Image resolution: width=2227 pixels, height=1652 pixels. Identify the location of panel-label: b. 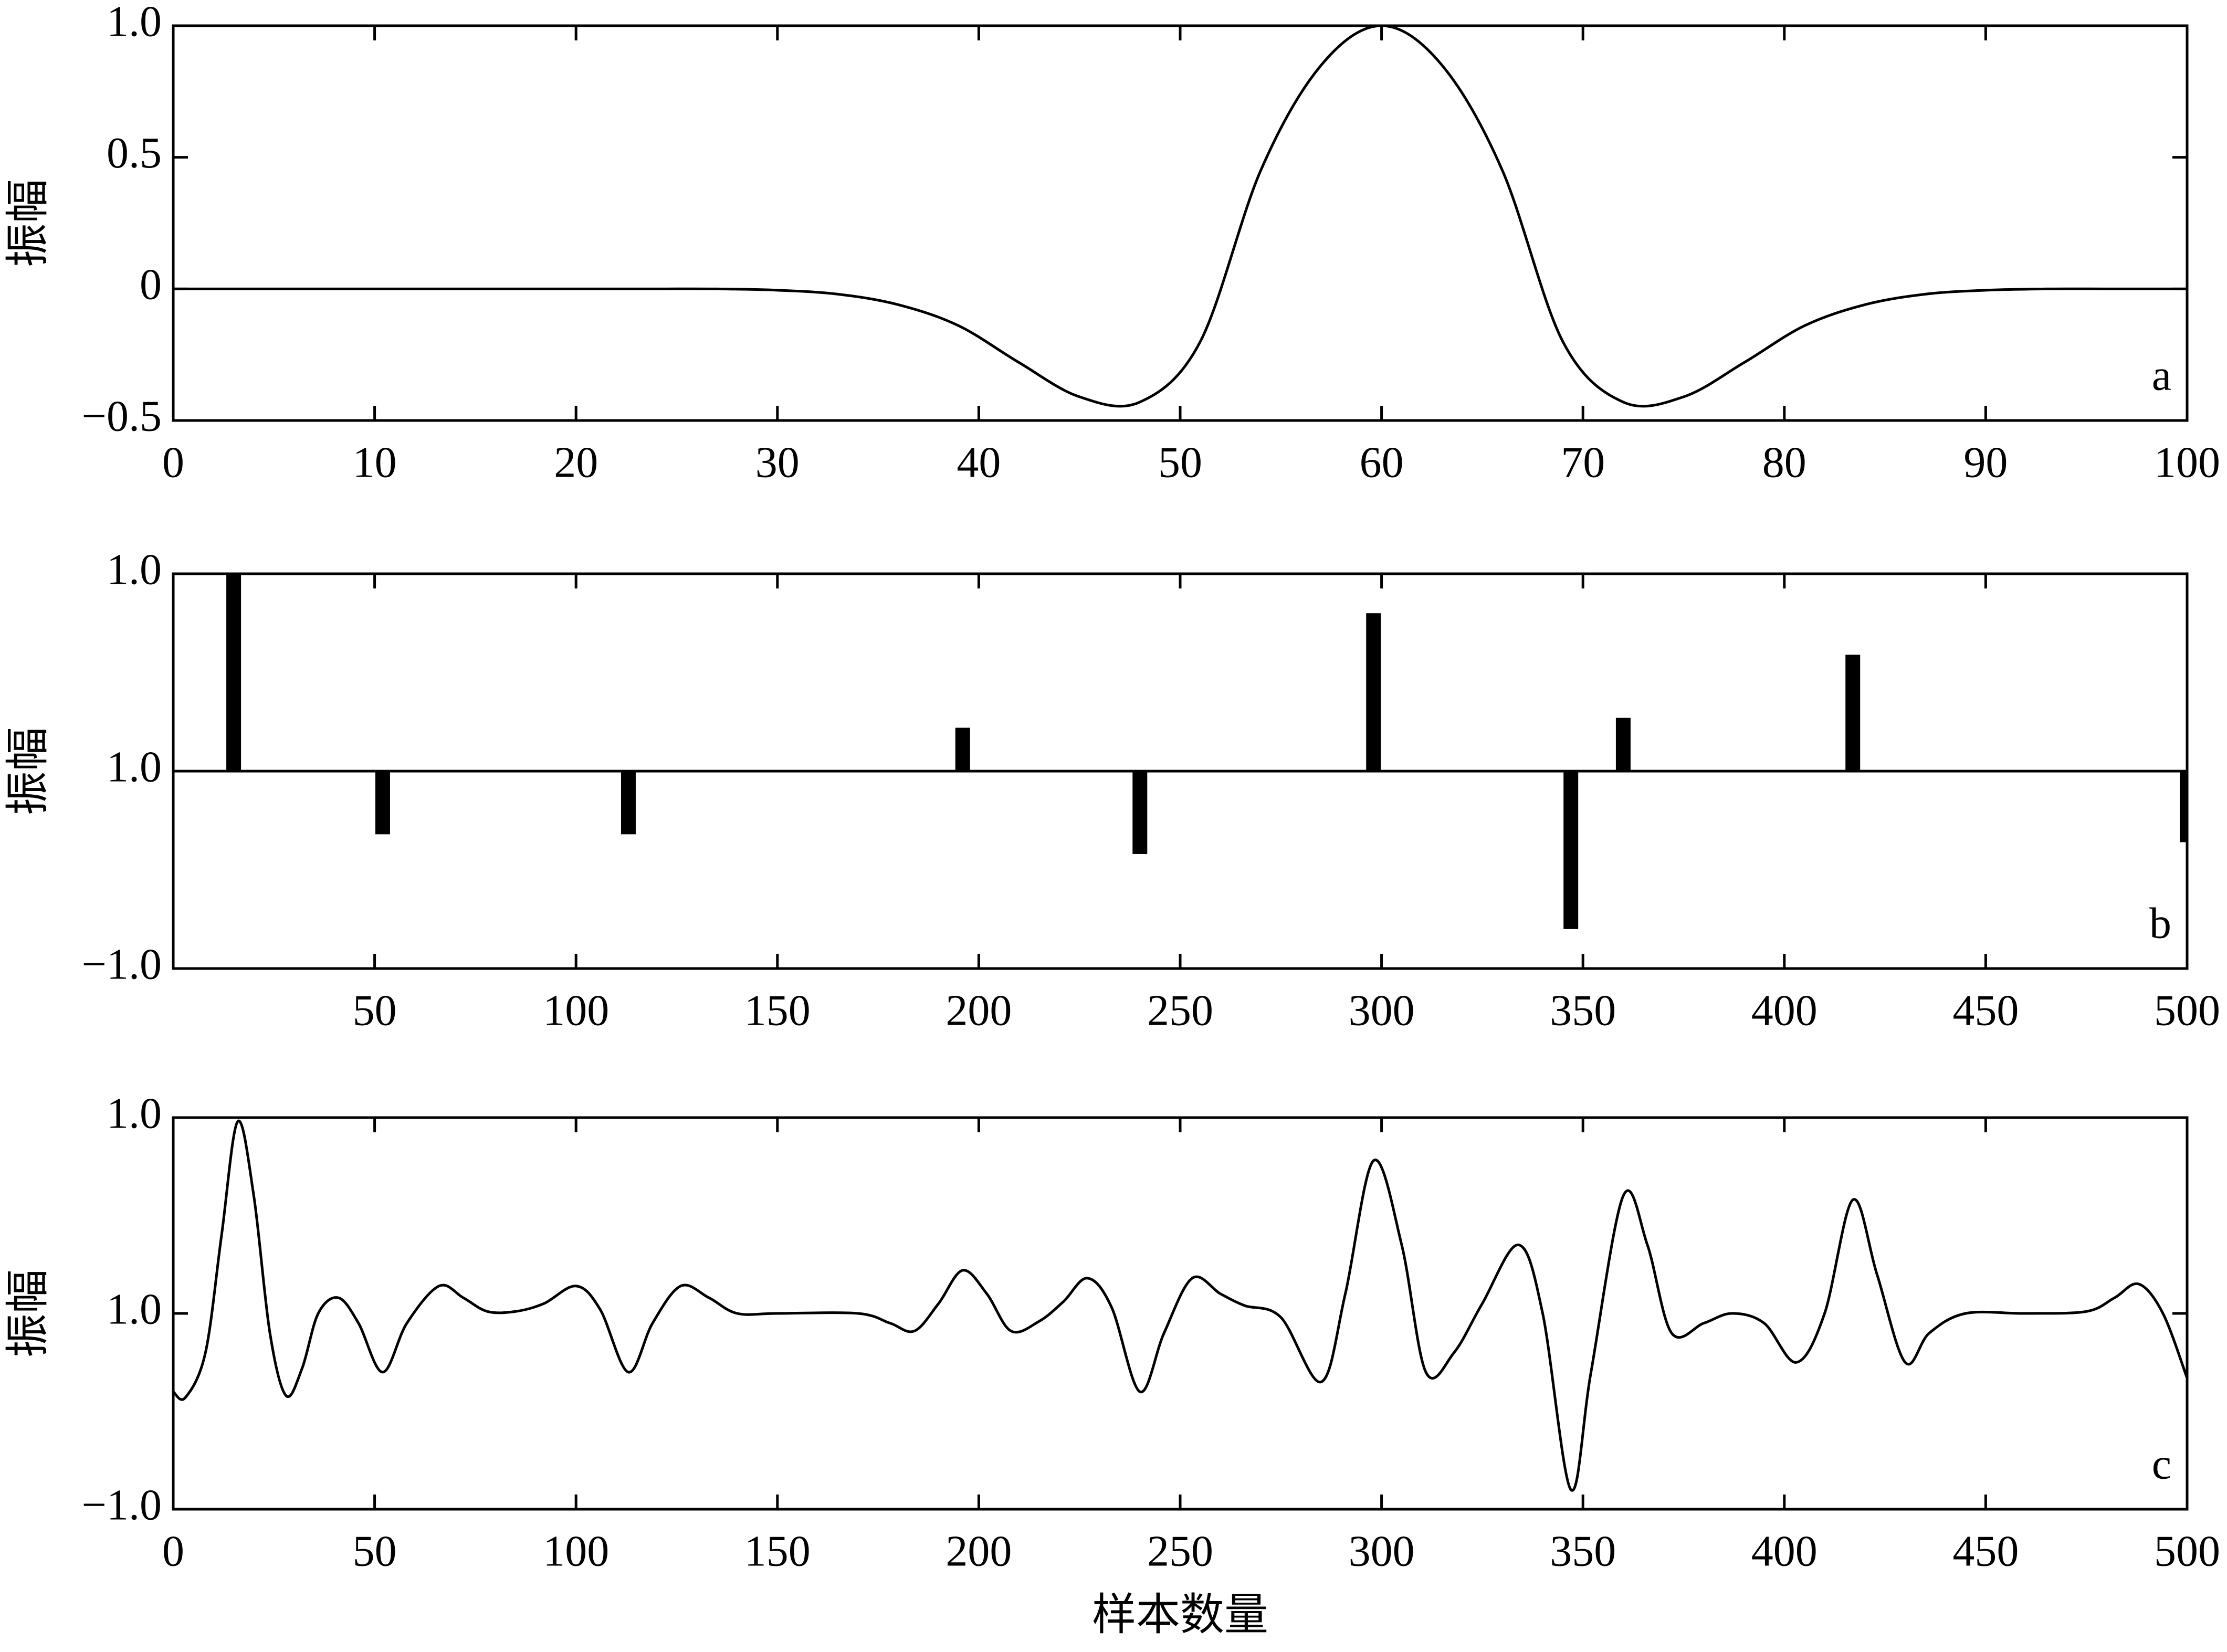
(2160, 924).